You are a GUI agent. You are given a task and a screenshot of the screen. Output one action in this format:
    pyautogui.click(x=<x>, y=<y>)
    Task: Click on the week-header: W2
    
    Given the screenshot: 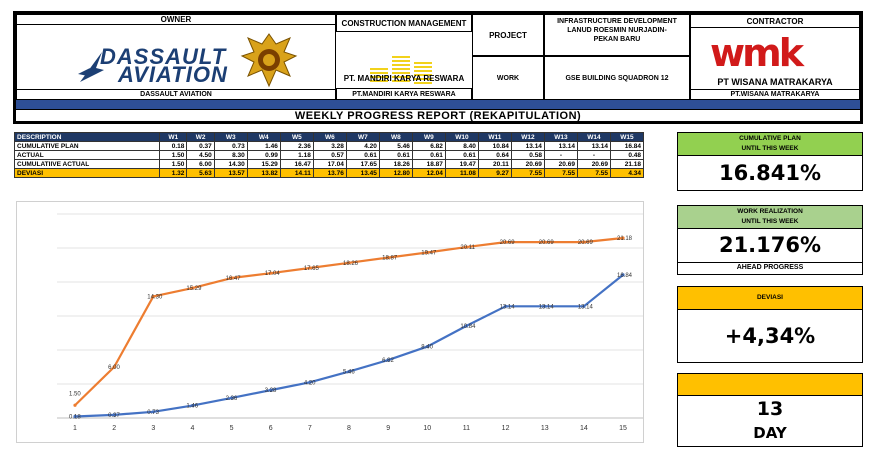 What is the action you would take?
    pyautogui.click(x=200, y=137)
    